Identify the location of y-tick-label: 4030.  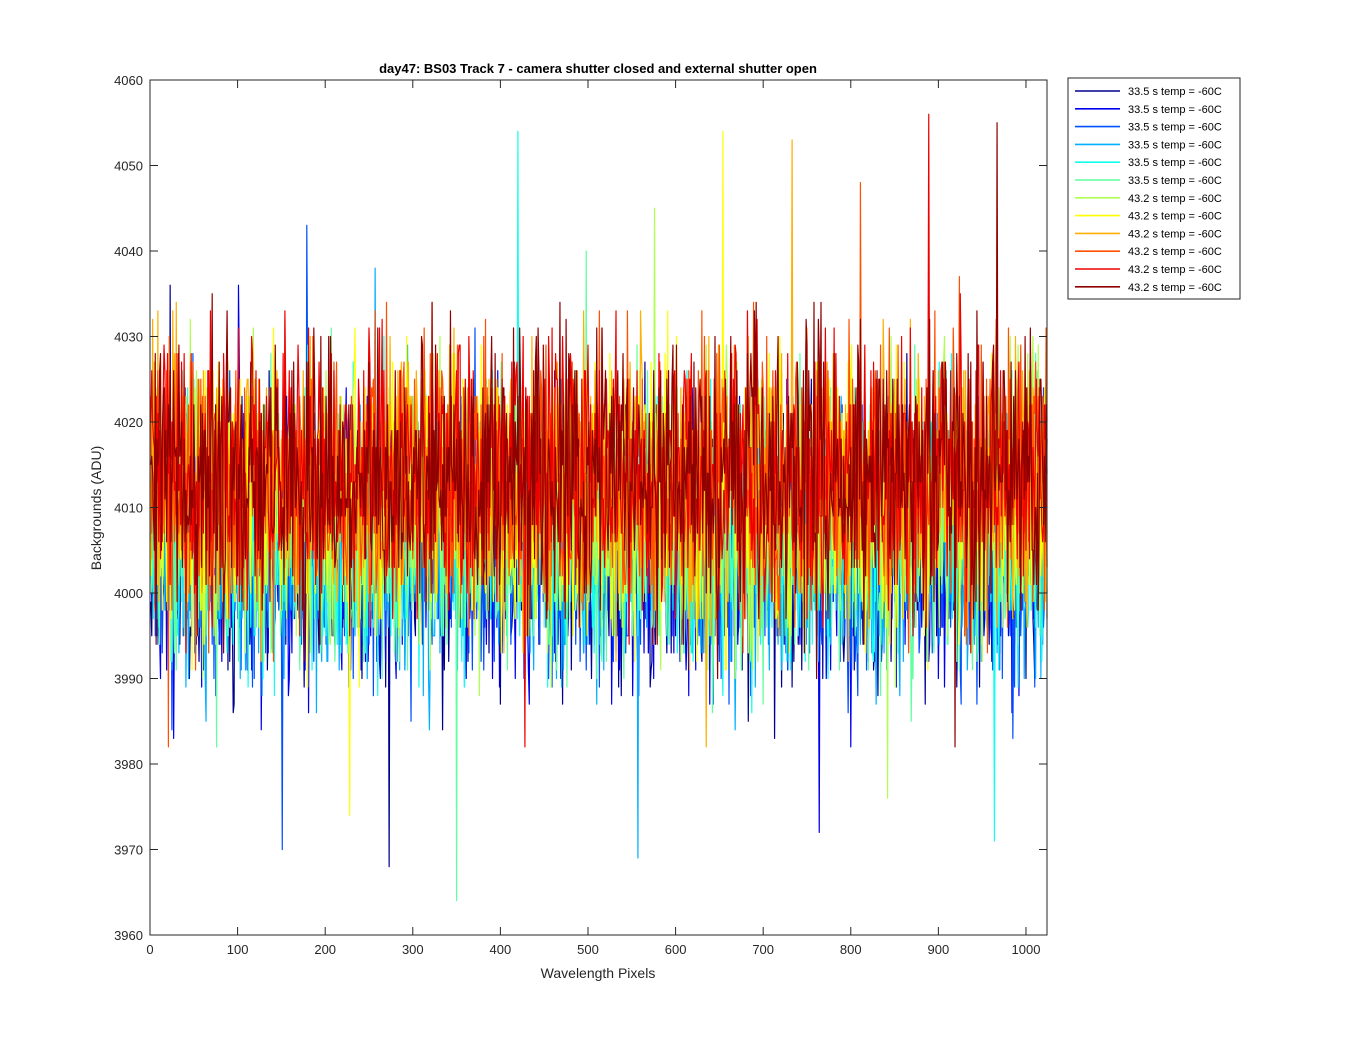
(128, 337).